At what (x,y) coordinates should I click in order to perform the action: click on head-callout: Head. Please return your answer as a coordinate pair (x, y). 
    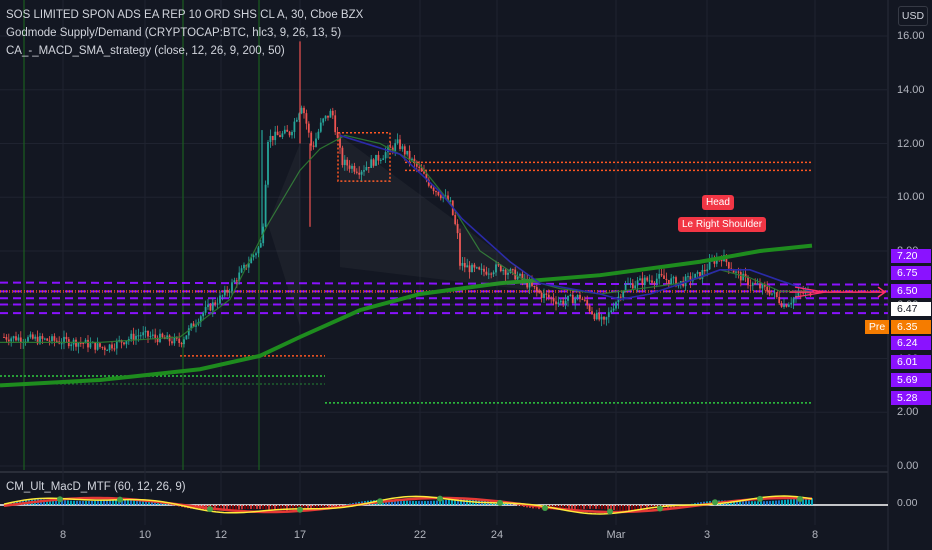
    Looking at the image, I should click on (718, 202).